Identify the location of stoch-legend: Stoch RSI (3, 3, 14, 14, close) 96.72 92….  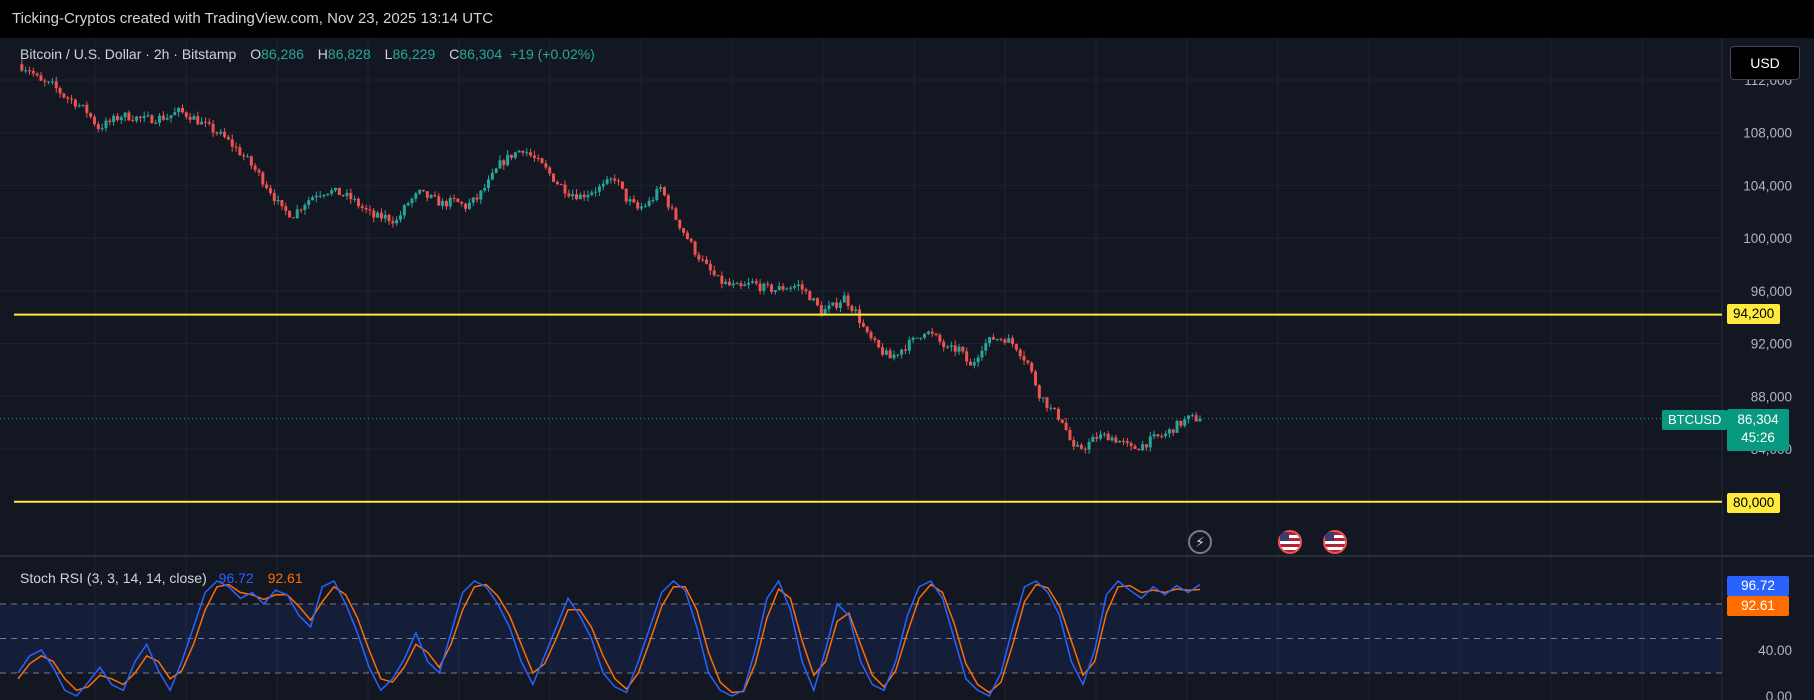
(163, 578).